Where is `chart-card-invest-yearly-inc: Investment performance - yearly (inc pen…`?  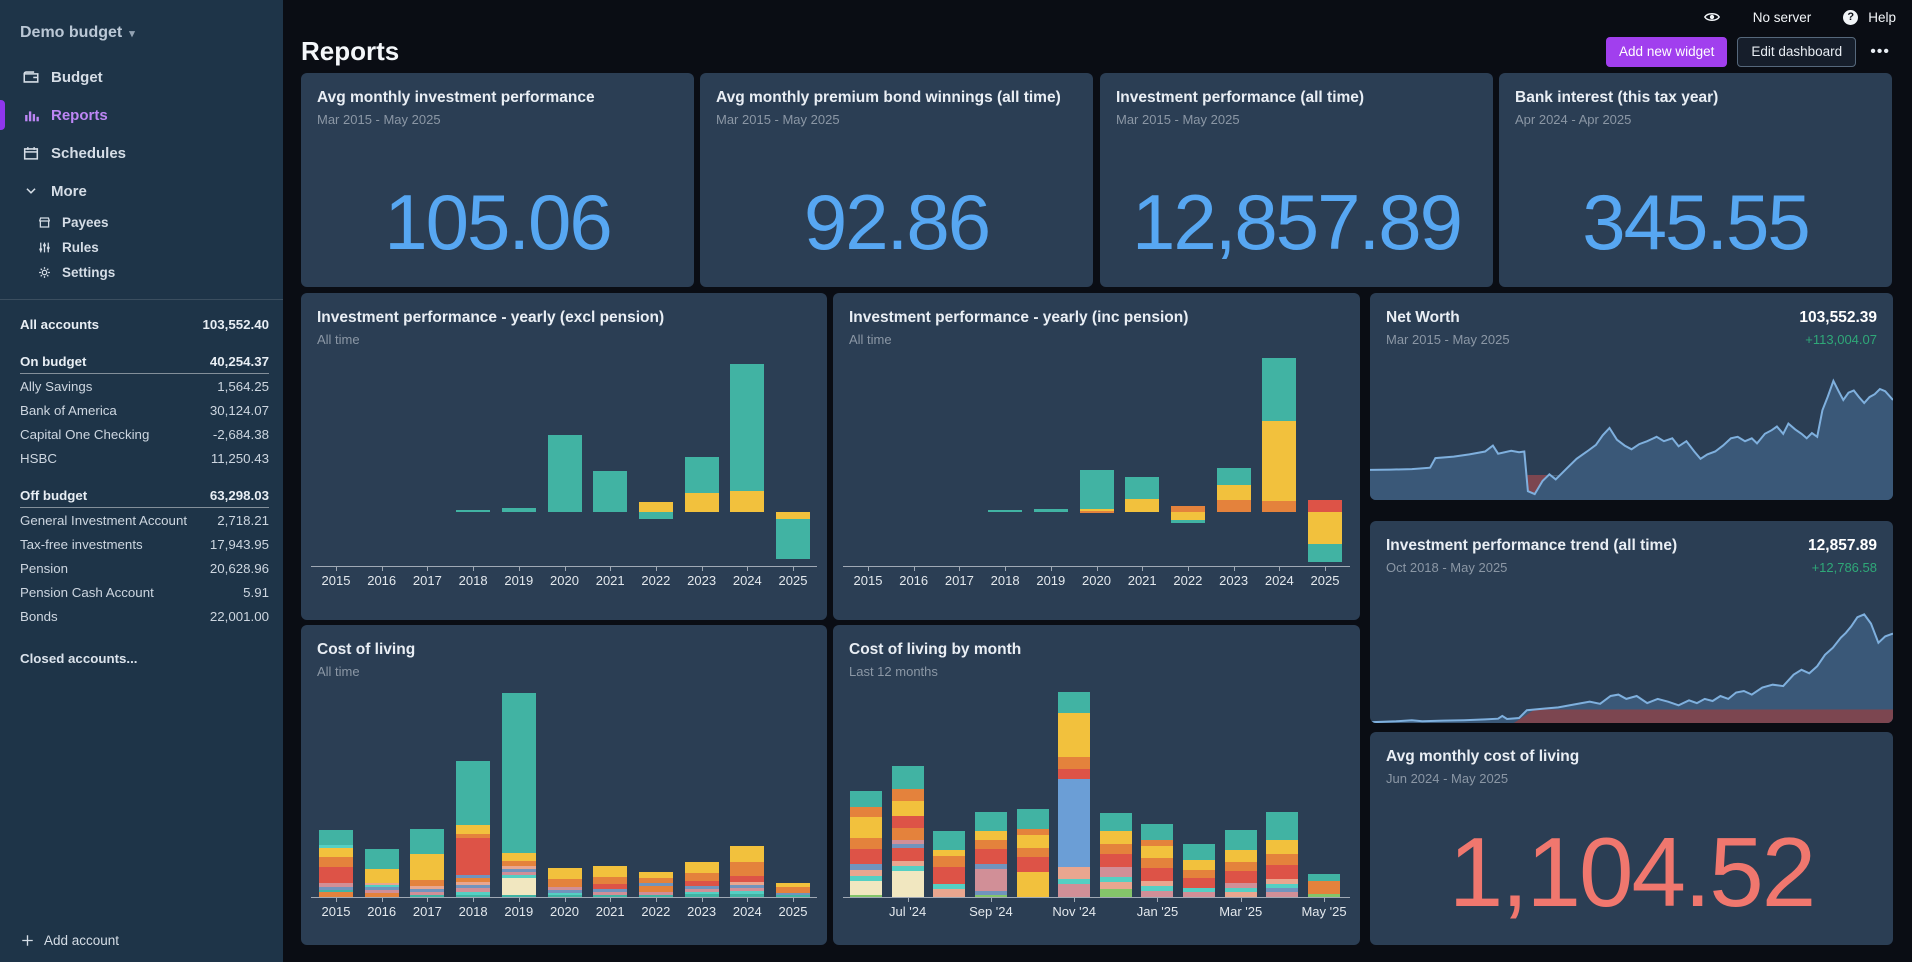
chart-card-invest-yearly-inc: Investment performance - yearly (inc pen… is located at coordinates (1096, 456).